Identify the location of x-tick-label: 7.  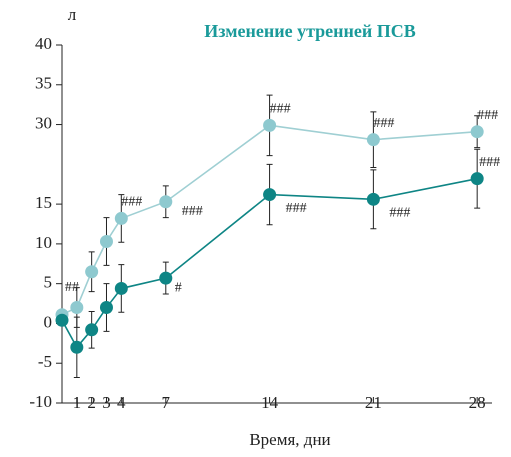
(166, 402).